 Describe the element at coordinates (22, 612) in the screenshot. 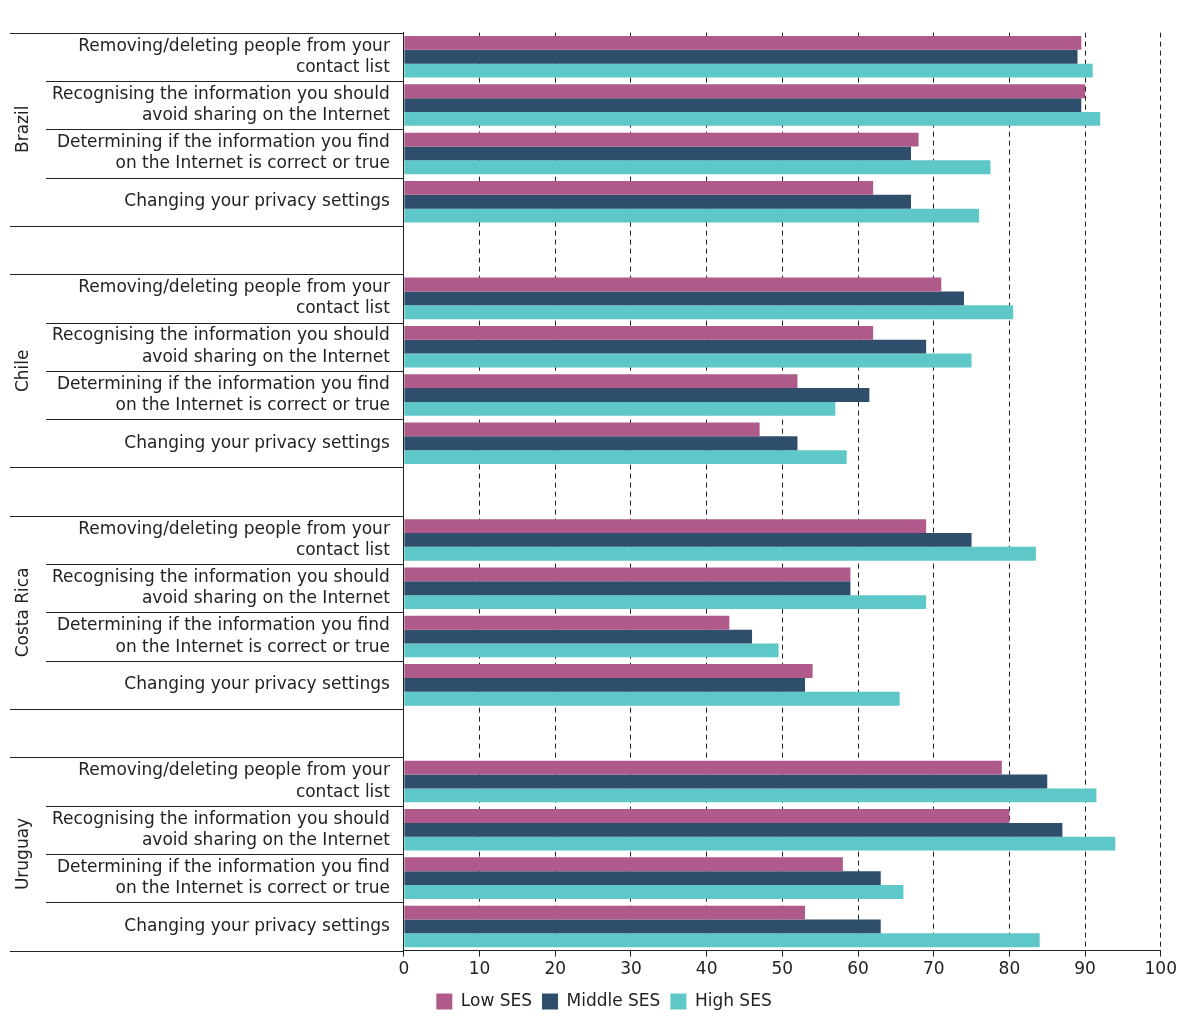

I see `text: Costa Rica` at that location.